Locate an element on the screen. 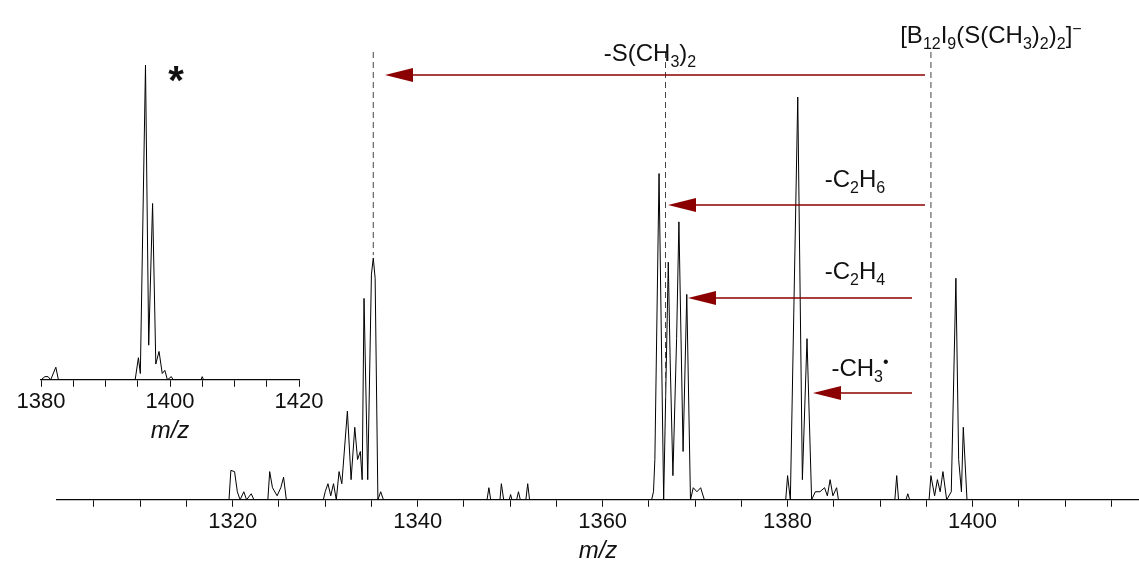  text: [B$_{12}$I$_{9}$(S(CH$_{3}$)$_{2}$)$_{2}$]$^{−}$ is located at coordinates (991, 36).